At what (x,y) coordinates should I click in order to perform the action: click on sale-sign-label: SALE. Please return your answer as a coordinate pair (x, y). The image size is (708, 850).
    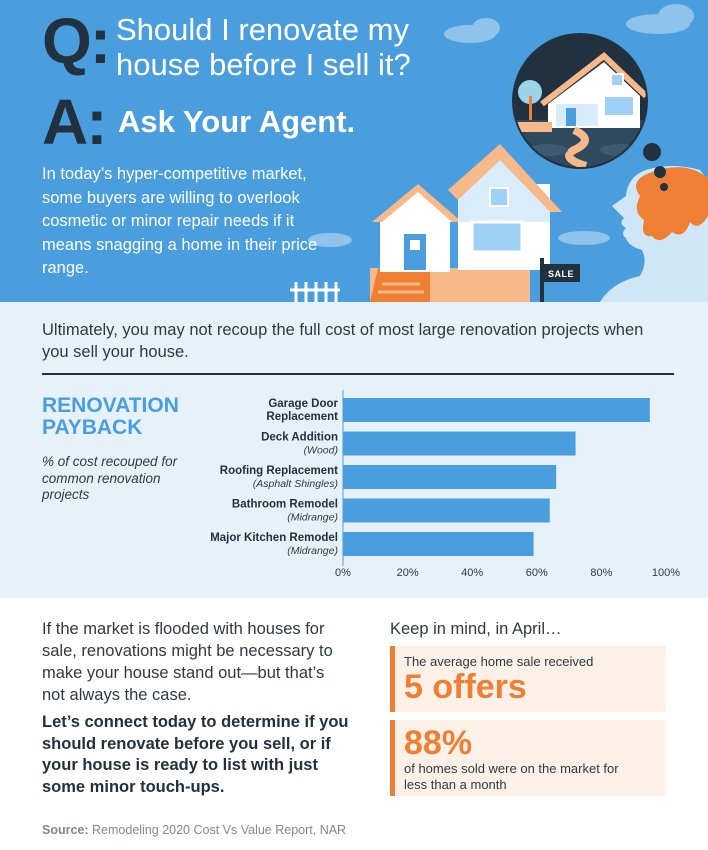
    Looking at the image, I should click on (561, 274).